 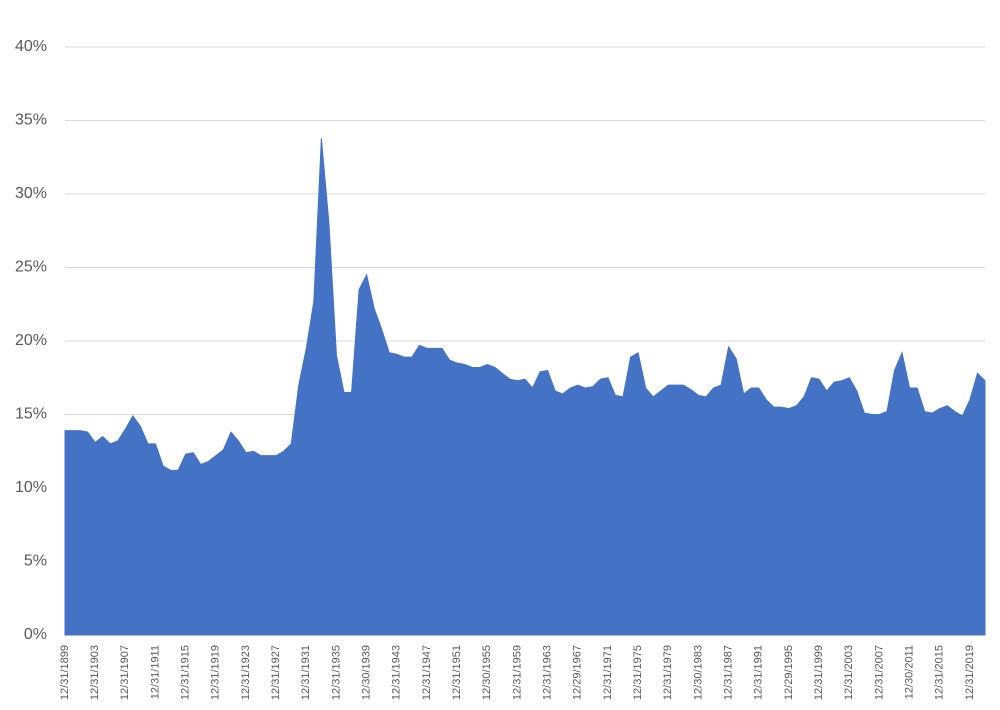 What do you see at coordinates (759, 672) in the screenshot?
I see `x-tick-label: 12/31/1991` at bounding box center [759, 672].